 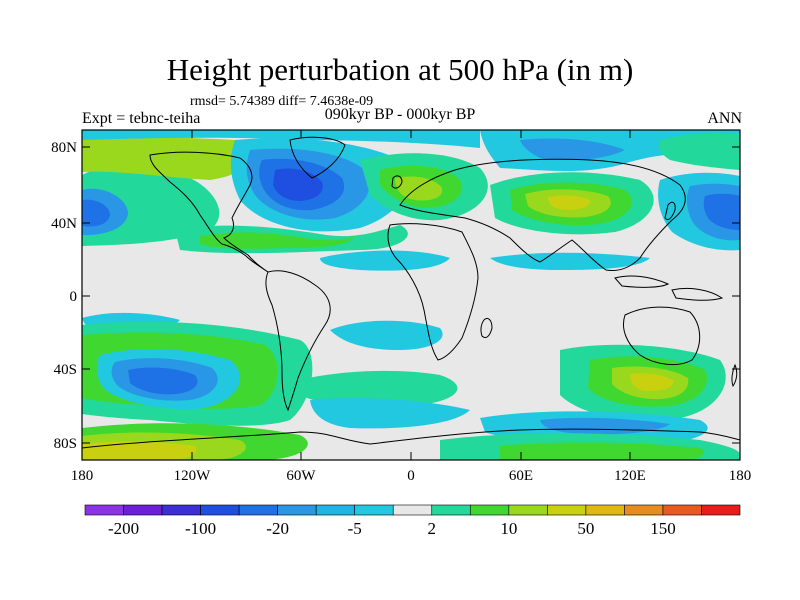 I want to click on lon-label-0: 0, so click(x=411, y=476).